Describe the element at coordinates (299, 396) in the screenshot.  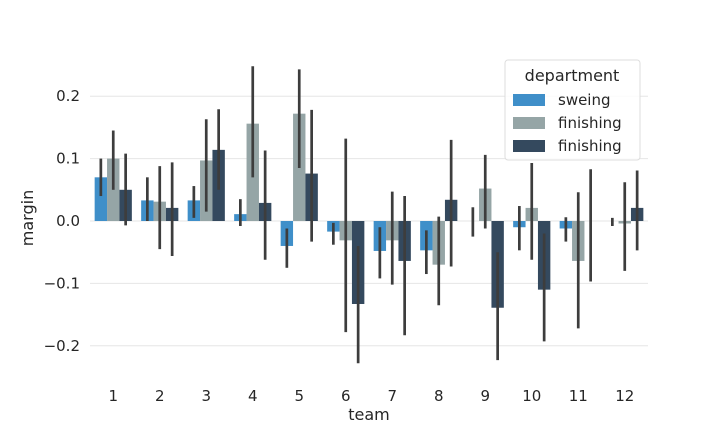
I see `x-tick-label: 5` at that location.